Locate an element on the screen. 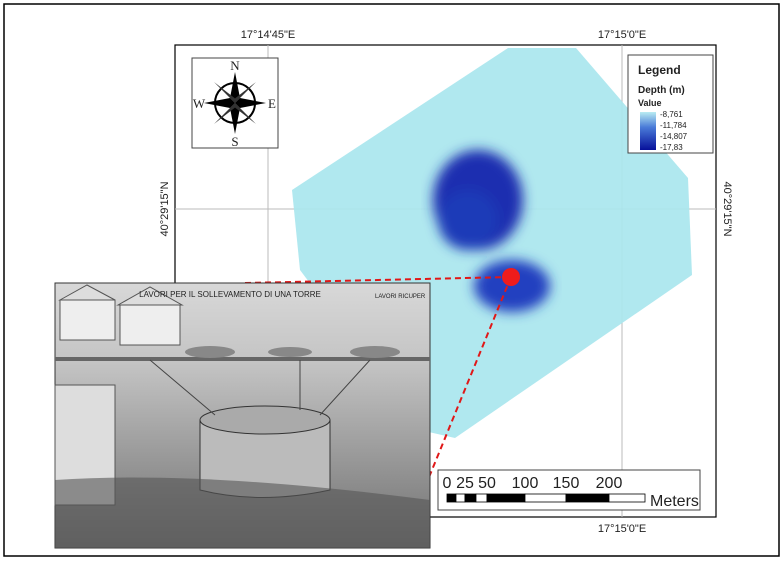 This screenshot has width=784, height=561. connector is located at coordinates (378, 280).